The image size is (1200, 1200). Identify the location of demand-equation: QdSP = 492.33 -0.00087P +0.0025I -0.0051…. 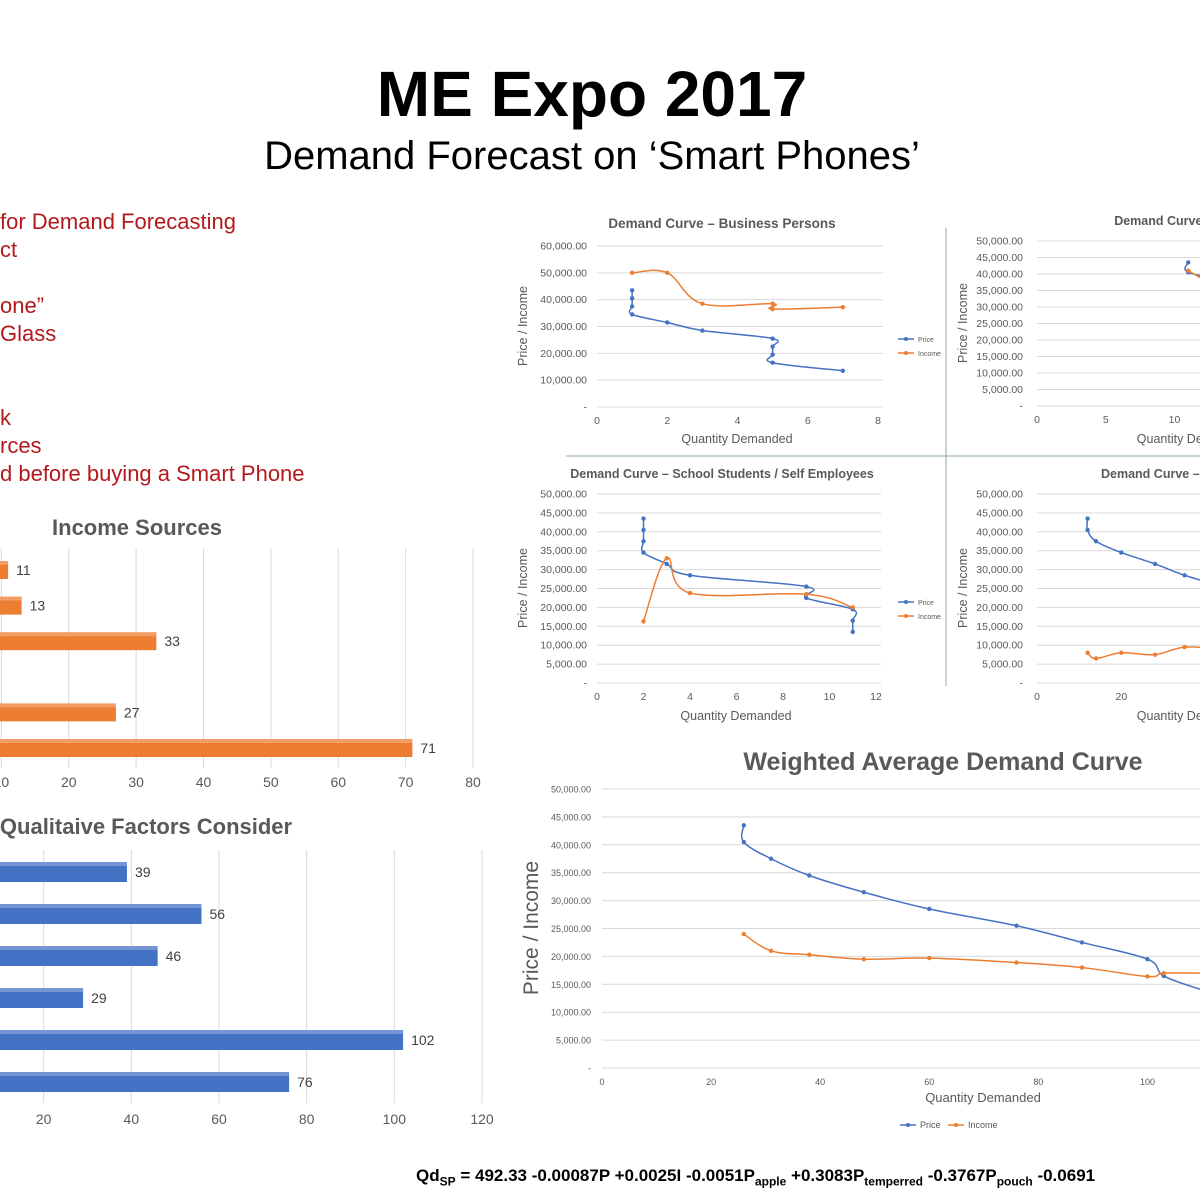
(755, 1177).